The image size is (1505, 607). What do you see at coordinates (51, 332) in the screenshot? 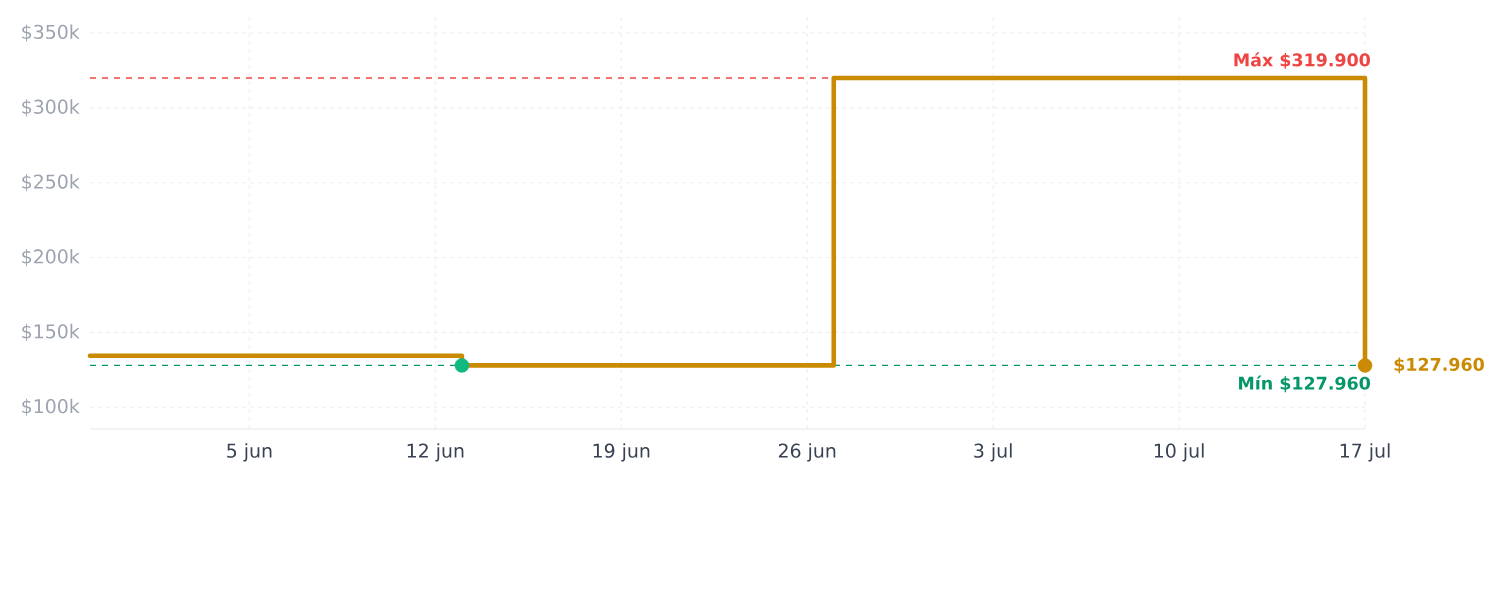
I see `y-tick-label: $150k` at bounding box center [51, 332].